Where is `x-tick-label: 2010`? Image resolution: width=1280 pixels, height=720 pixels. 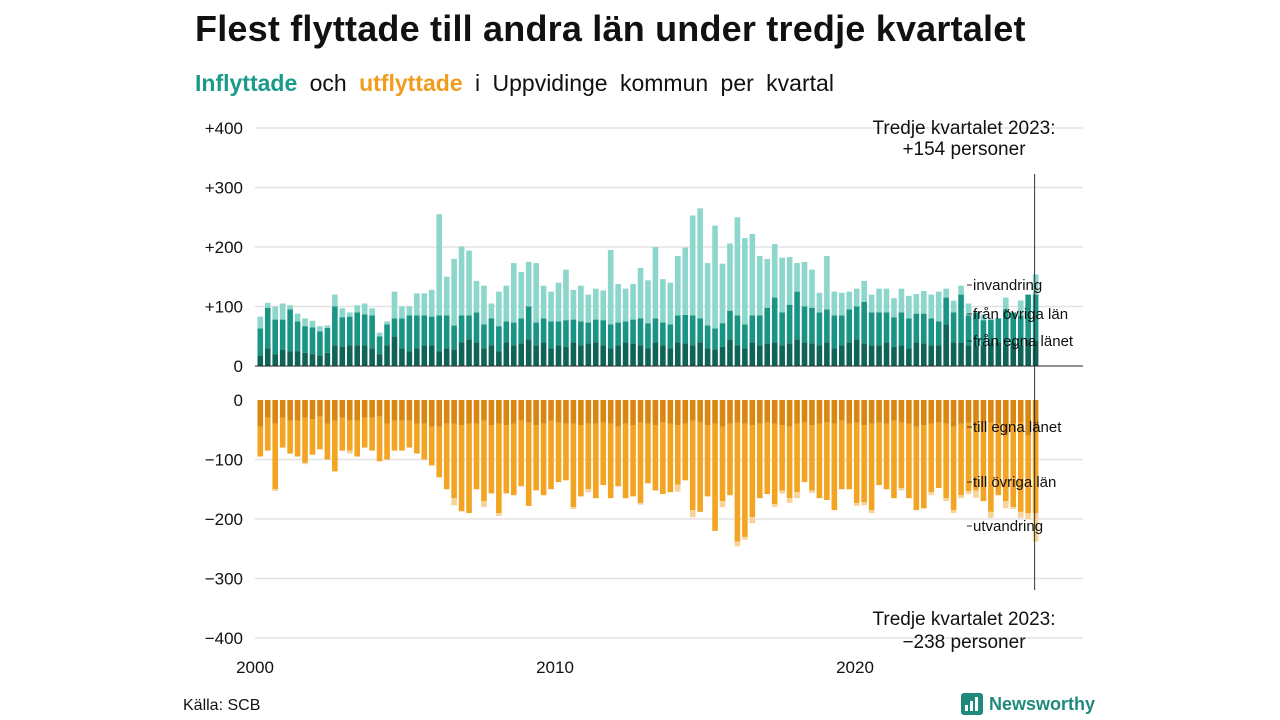
x-tick-label: 2010 is located at coordinates (555, 667).